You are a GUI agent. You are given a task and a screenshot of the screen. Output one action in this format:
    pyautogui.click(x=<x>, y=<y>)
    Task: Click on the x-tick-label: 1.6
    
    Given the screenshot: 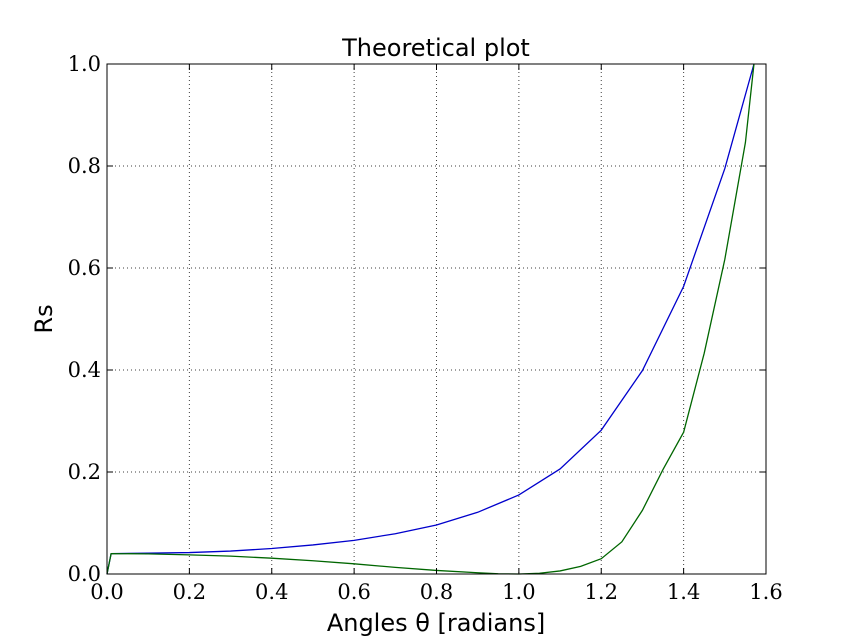 What is the action you would take?
    pyautogui.click(x=765, y=592)
    